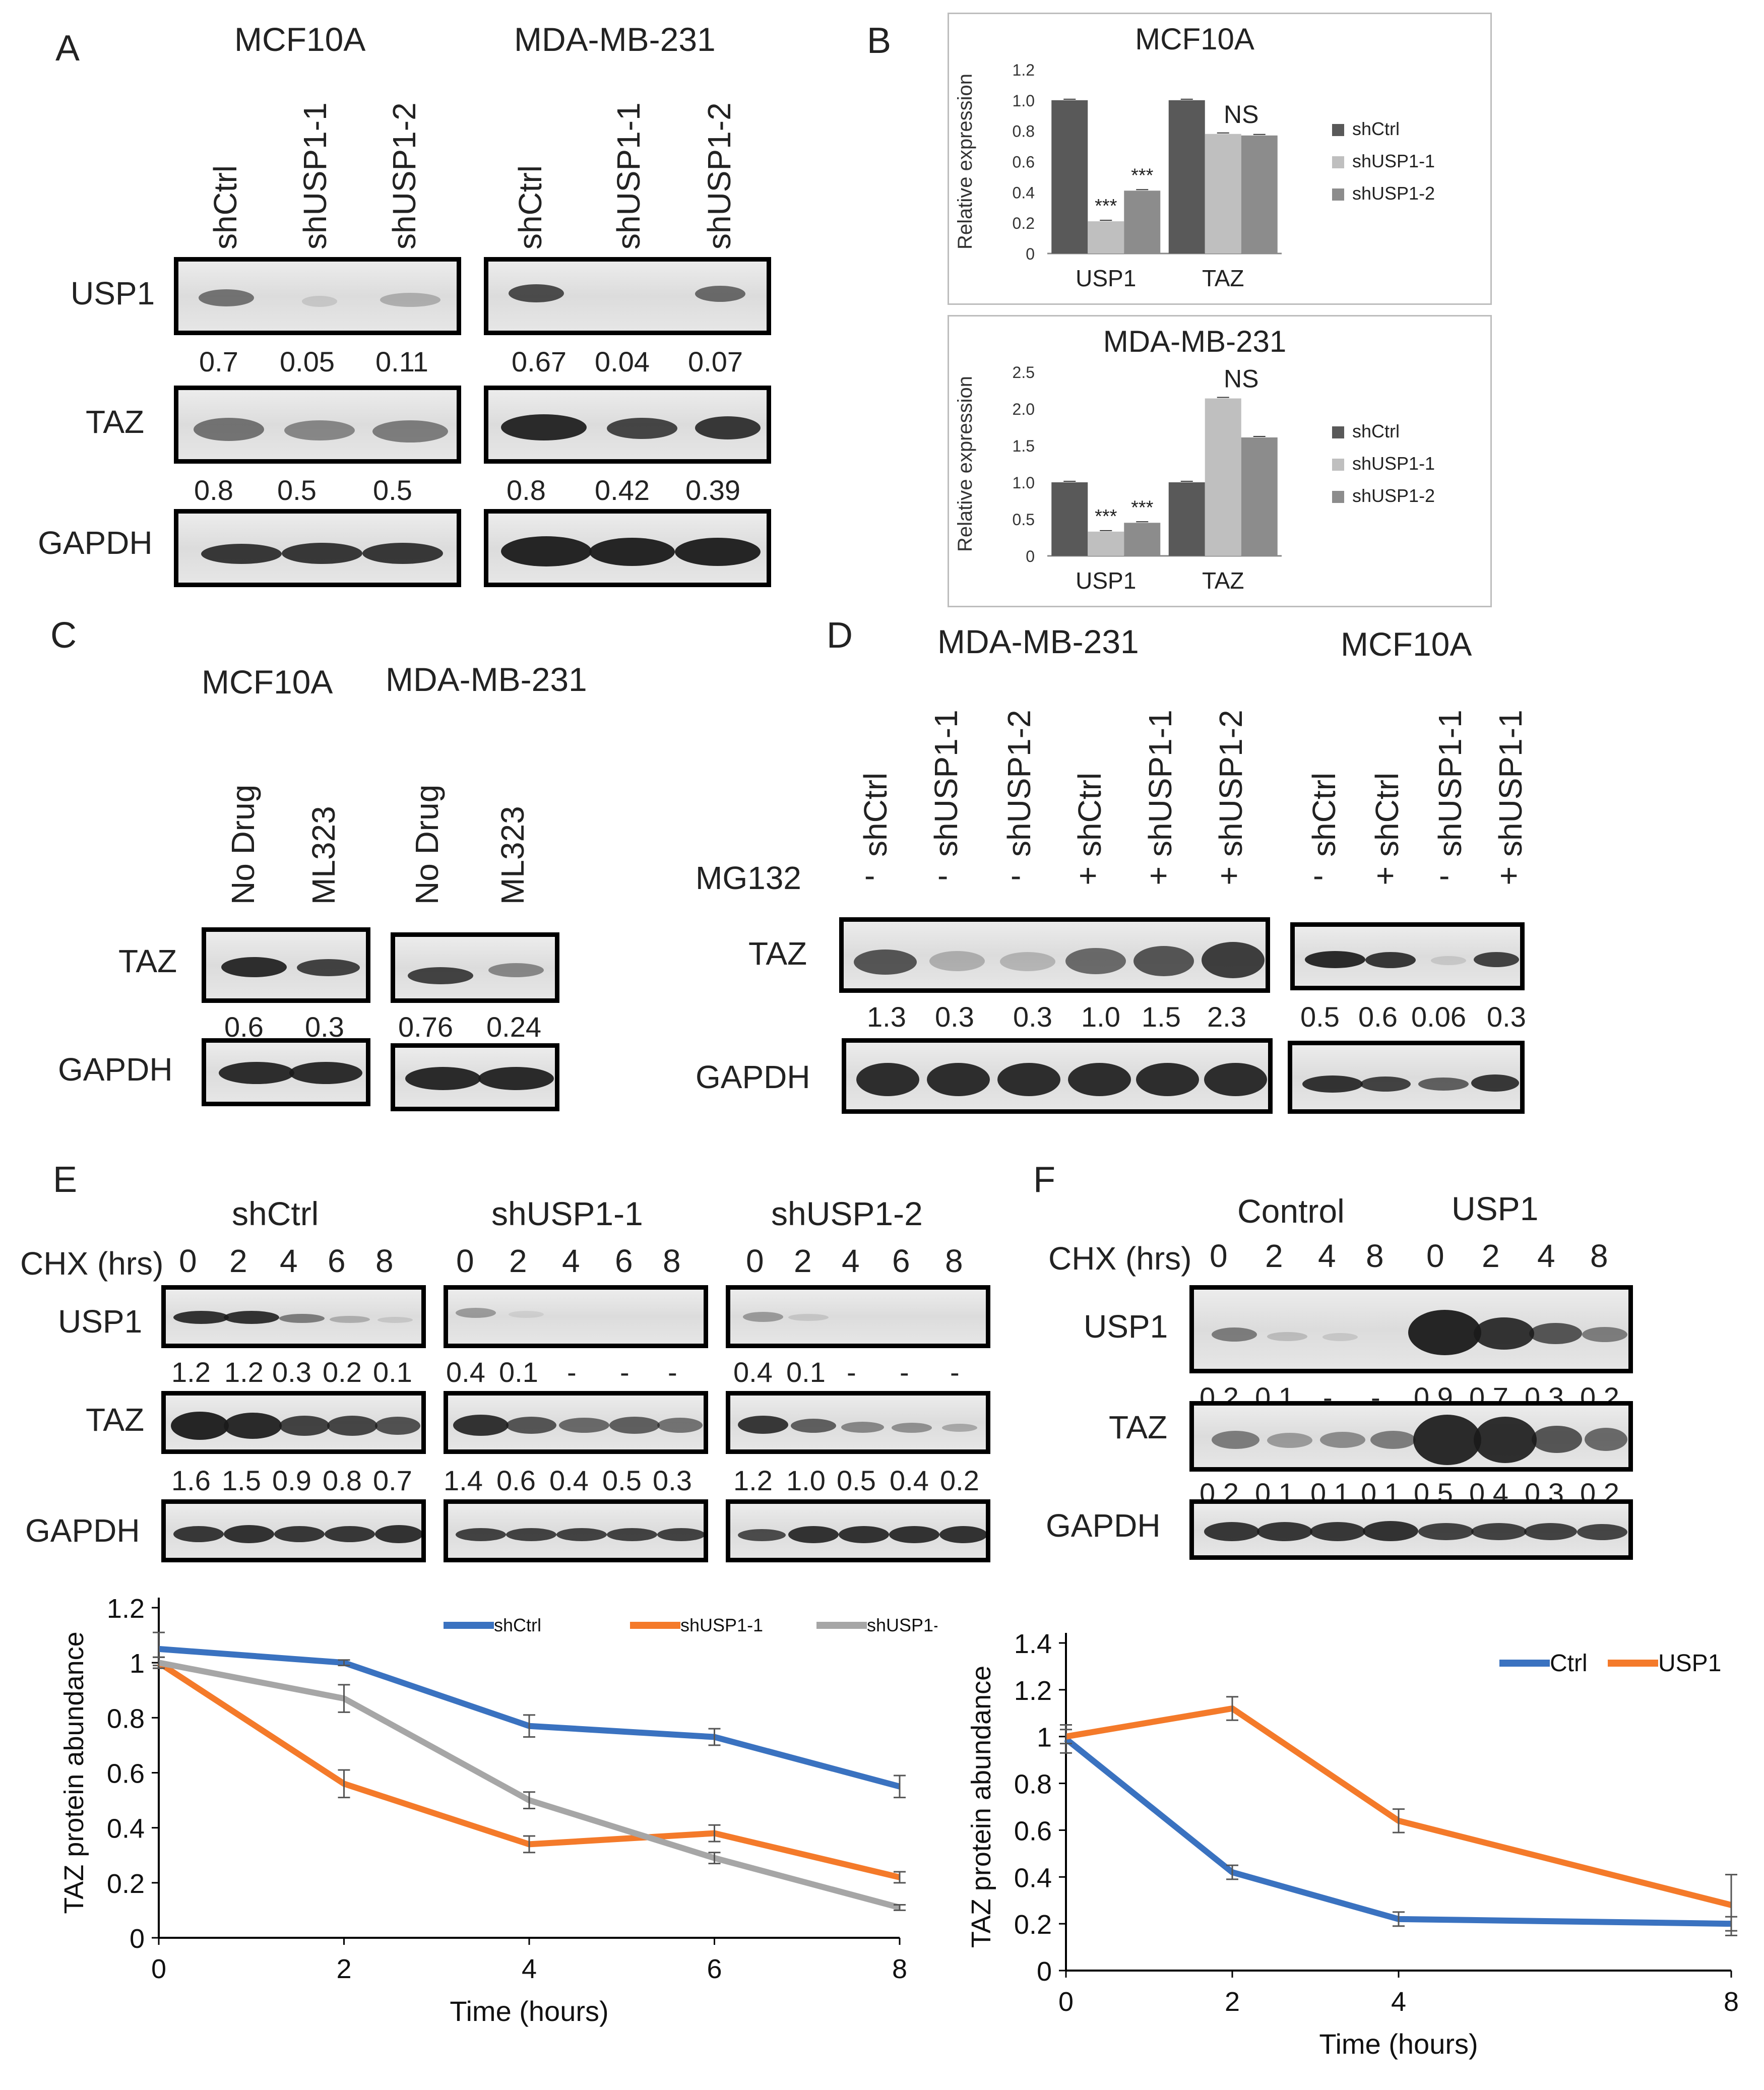  What do you see at coordinates (1106, 278) in the screenshot?
I see `x-tick-label: USP1` at bounding box center [1106, 278].